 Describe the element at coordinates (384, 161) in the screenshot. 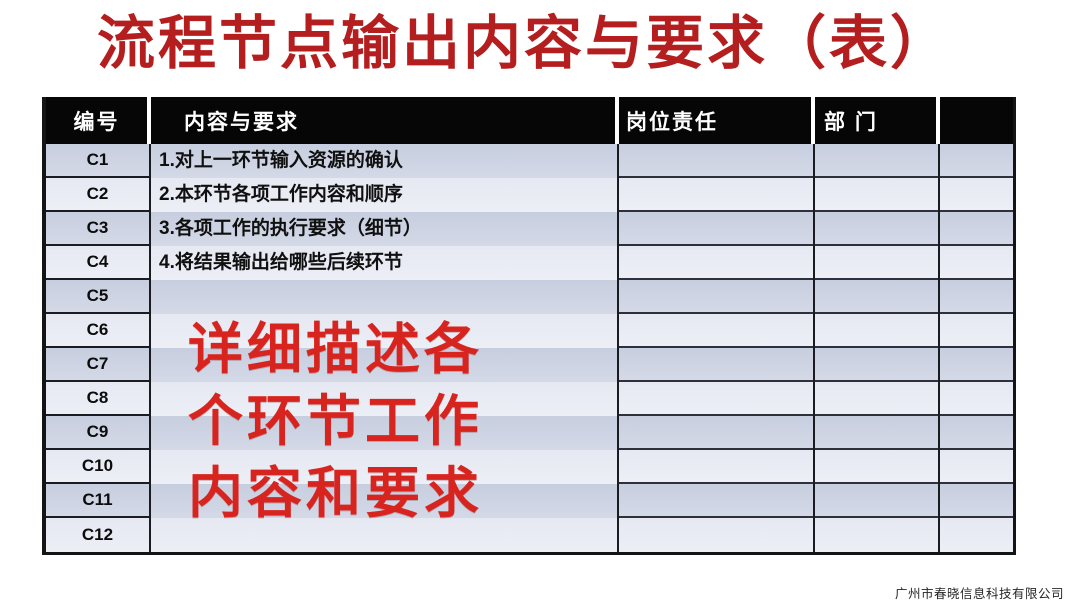

I see `row-content-cell: 1.对上一环节输入资源的确认` at that location.